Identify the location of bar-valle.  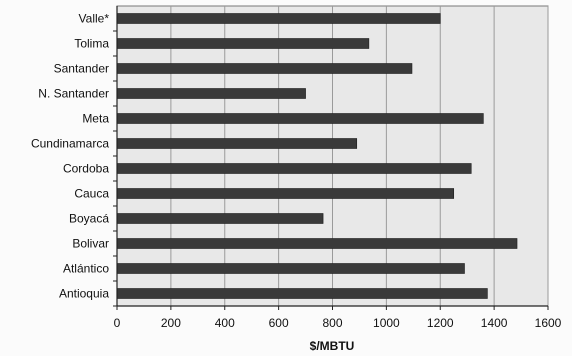
(278, 18).